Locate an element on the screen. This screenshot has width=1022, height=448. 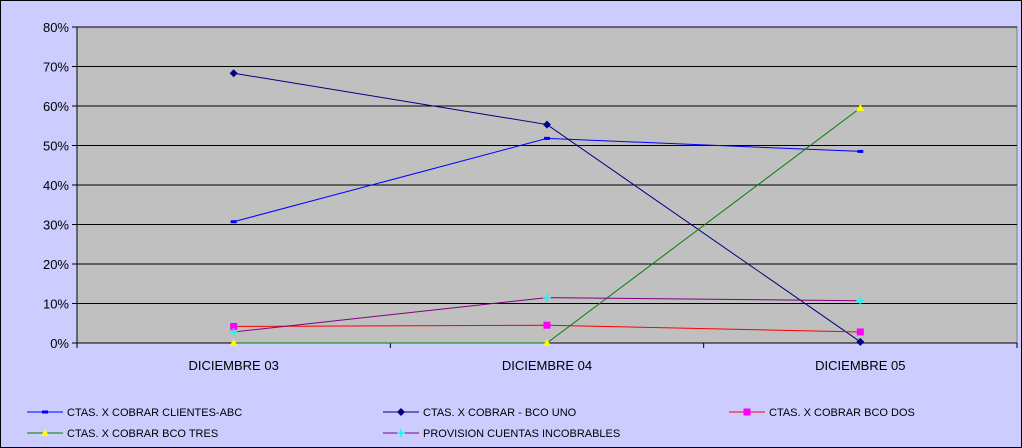
legend-item: CTAS. X COBRAR - BCO UNO is located at coordinates (480, 413).